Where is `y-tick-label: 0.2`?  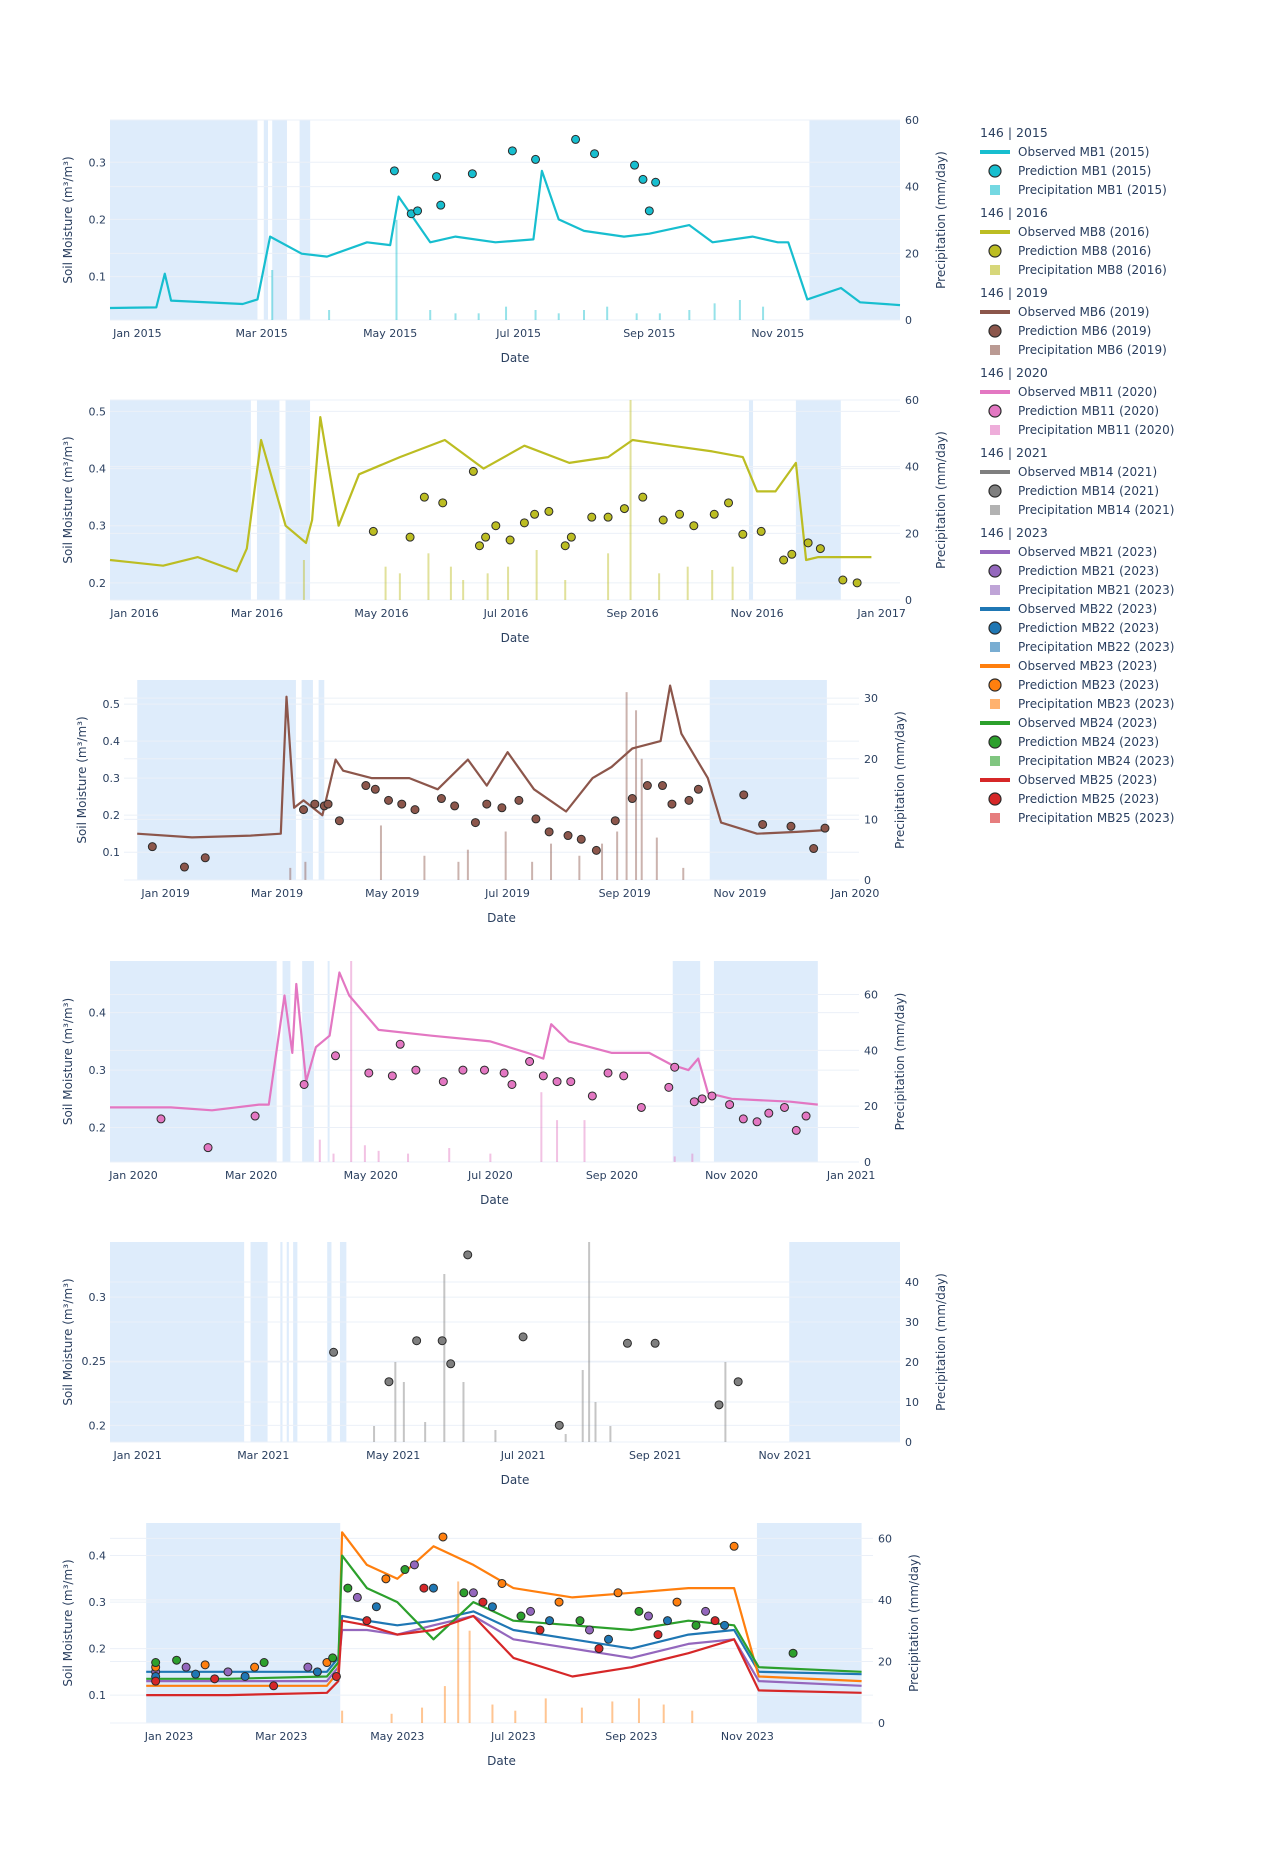
y-tick-label: 0.2 is located at coordinates (98, 1425).